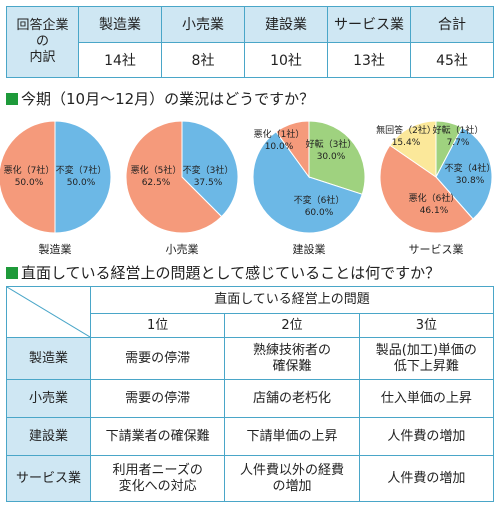 Image resolution: width=500 pixels, height=507 pixels. I want to click on pie-chart-title: 製造業, so click(55, 249).